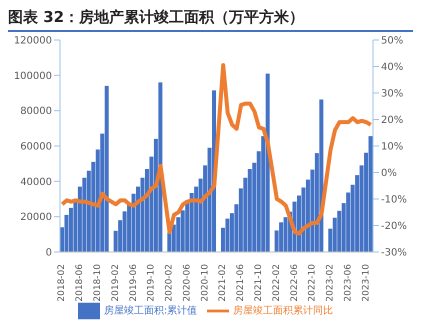  What do you see at coordinates (80, 283) in the screenshot?
I see `x-tick-label: 2018-06` at bounding box center [80, 283].